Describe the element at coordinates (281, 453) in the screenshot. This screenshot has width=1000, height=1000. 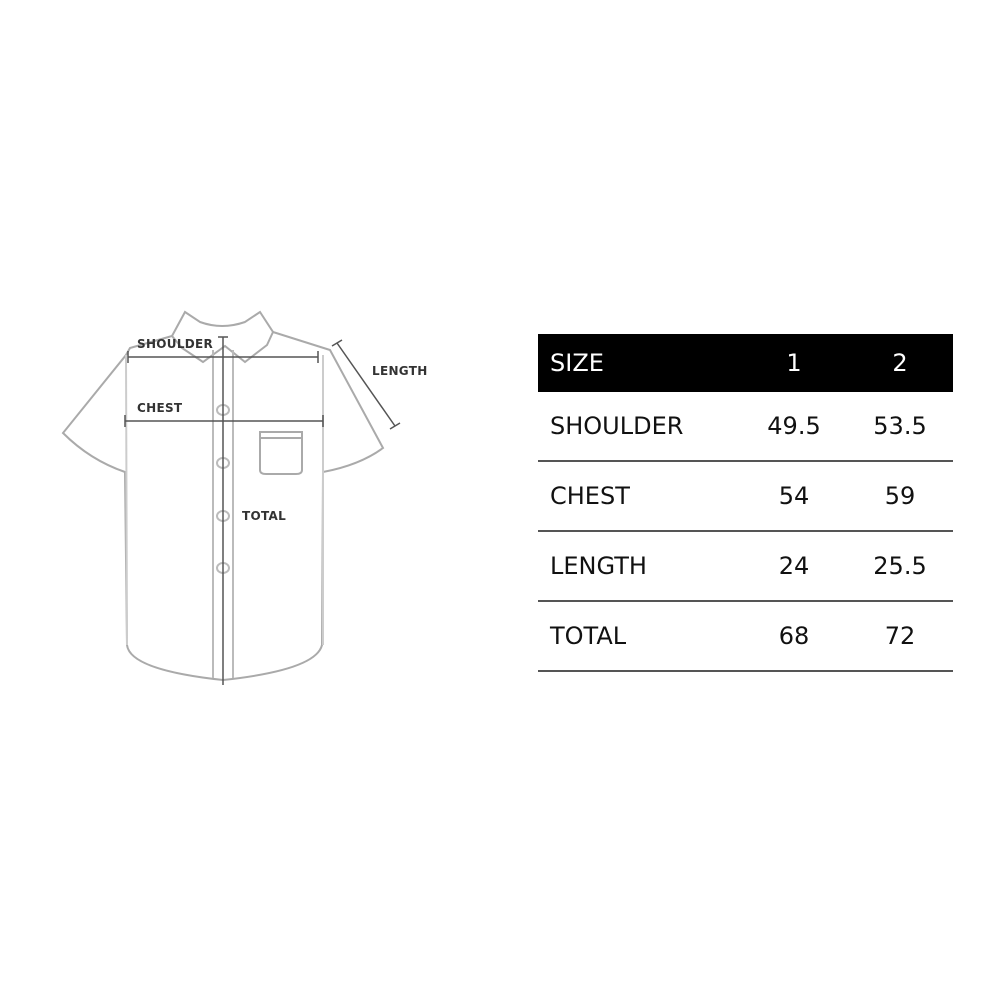
I see `pocket` at that location.